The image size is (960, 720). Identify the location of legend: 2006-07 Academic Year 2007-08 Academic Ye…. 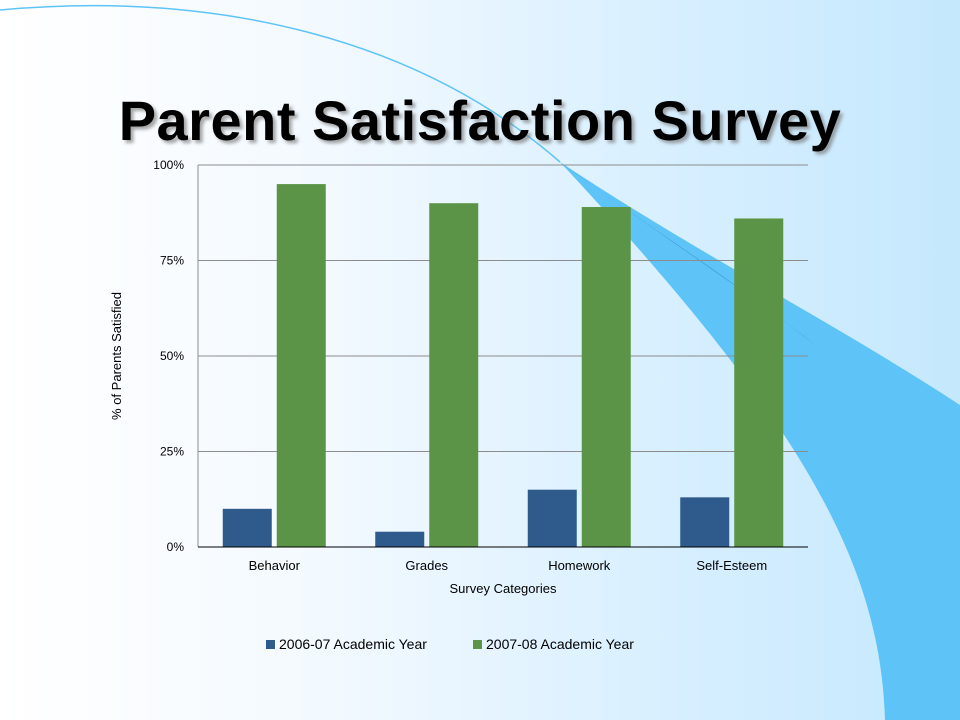
(450, 644).